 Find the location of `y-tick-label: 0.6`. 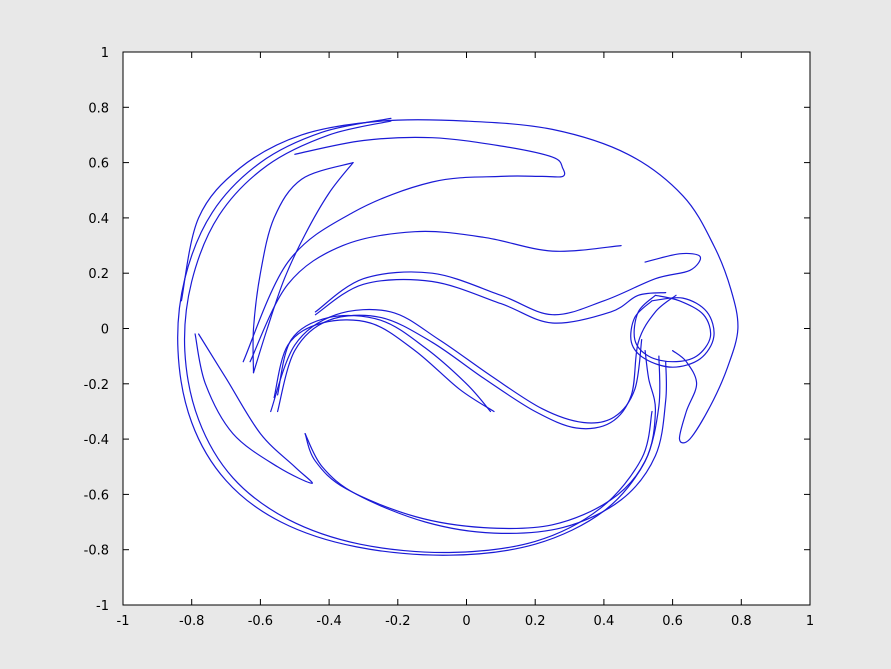

y-tick-label: 0.6 is located at coordinates (98, 164).